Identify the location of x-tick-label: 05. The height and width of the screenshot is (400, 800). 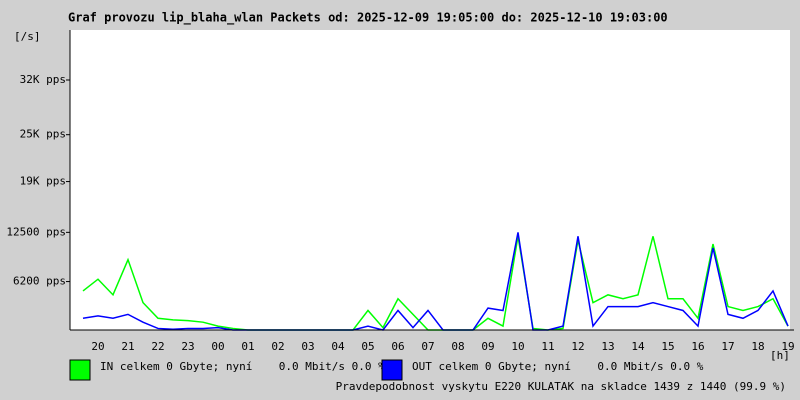
(367, 346).